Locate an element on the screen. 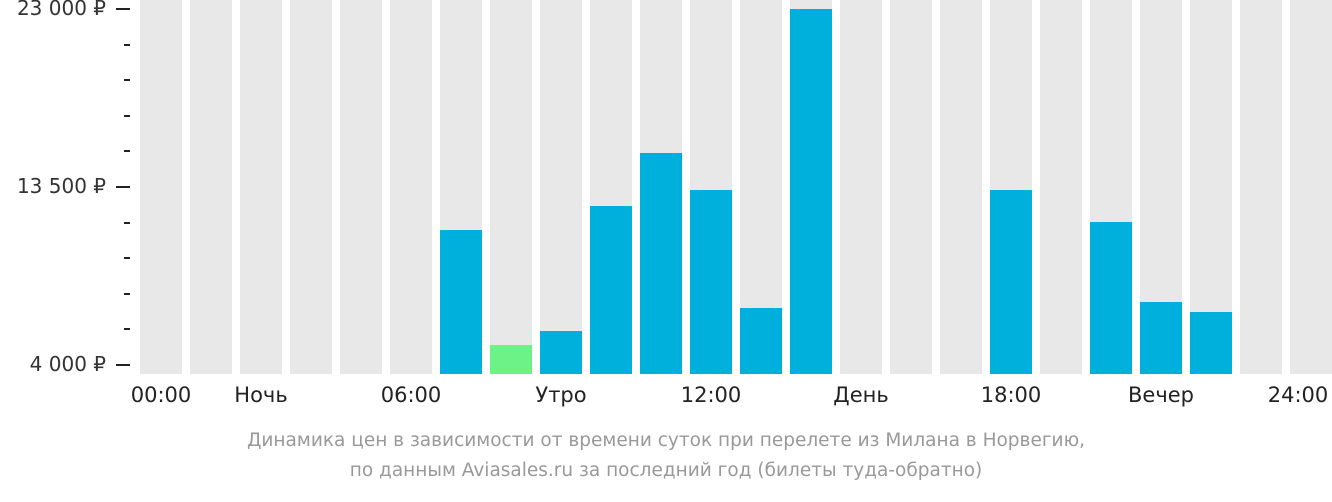 The image size is (1332, 502). x-axis-label: Ночь is located at coordinates (261, 395).